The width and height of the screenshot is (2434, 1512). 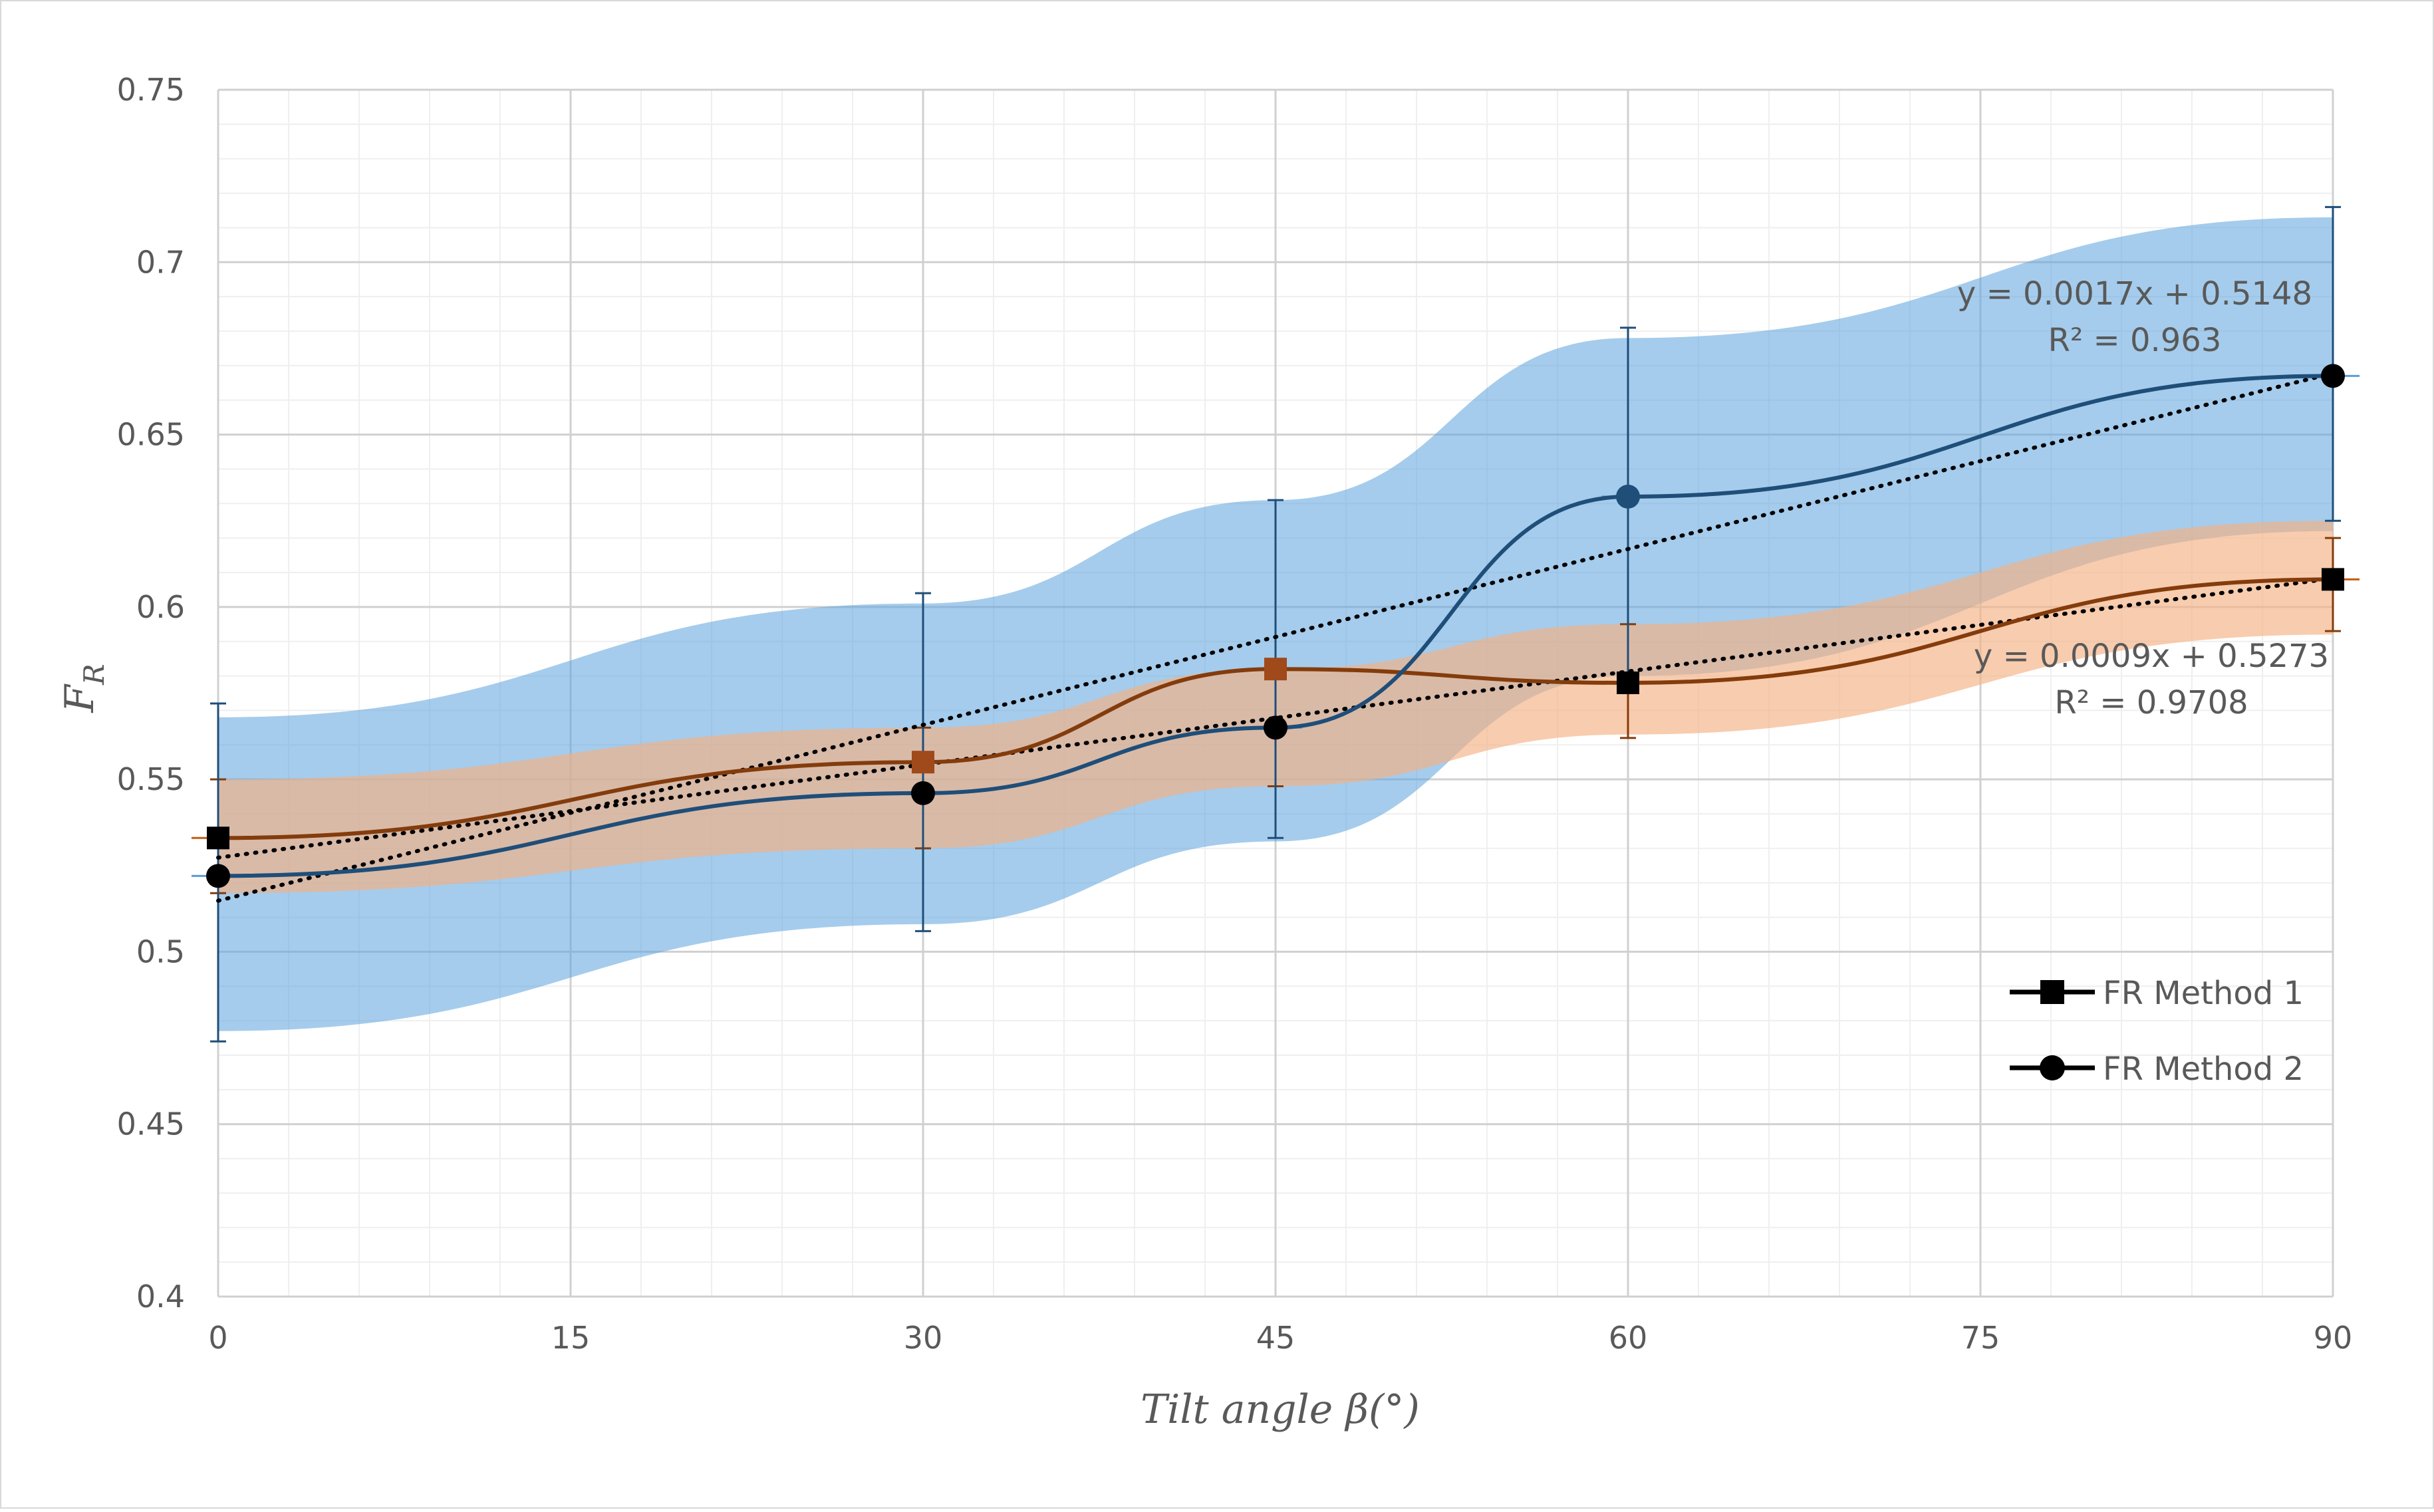 What do you see at coordinates (80, 698) in the screenshot?
I see `y-axis-title-main: F` at bounding box center [80, 698].